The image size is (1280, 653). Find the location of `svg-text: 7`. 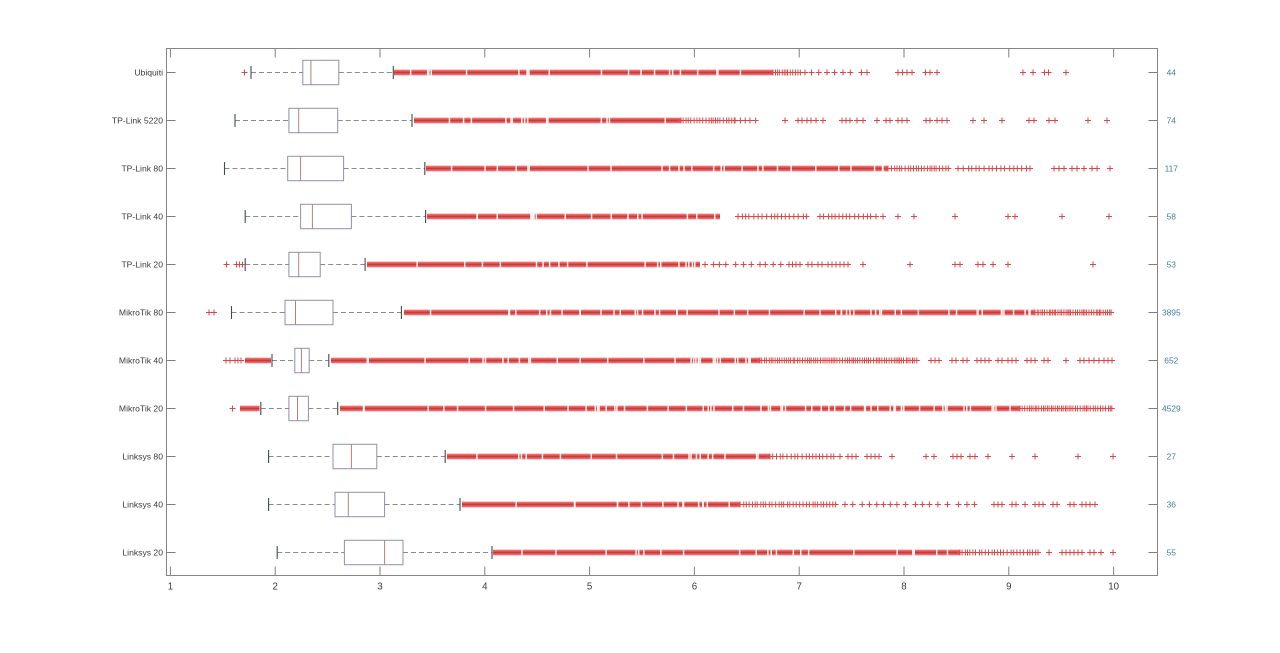

svg-text: 7 is located at coordinates (799, 587).